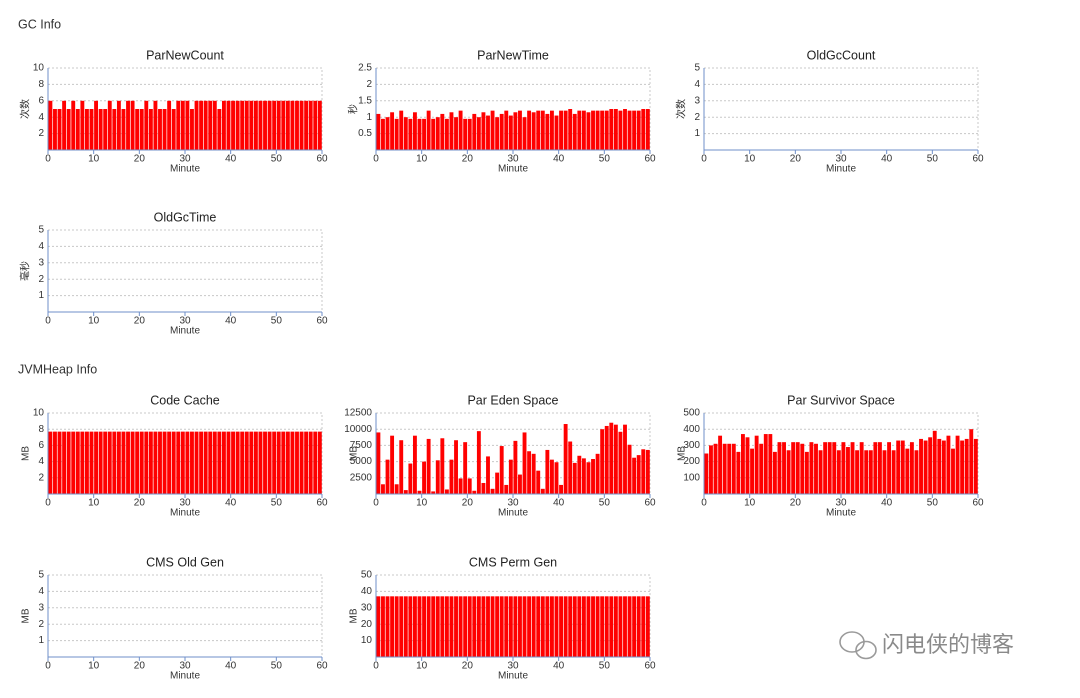 The width and height of the screenshot is (1080, 698). What do you see at coordinates (185, 562) in the screenshot?
I see `chart-title: CMS Old Gen` at bounding box center [185, 562].